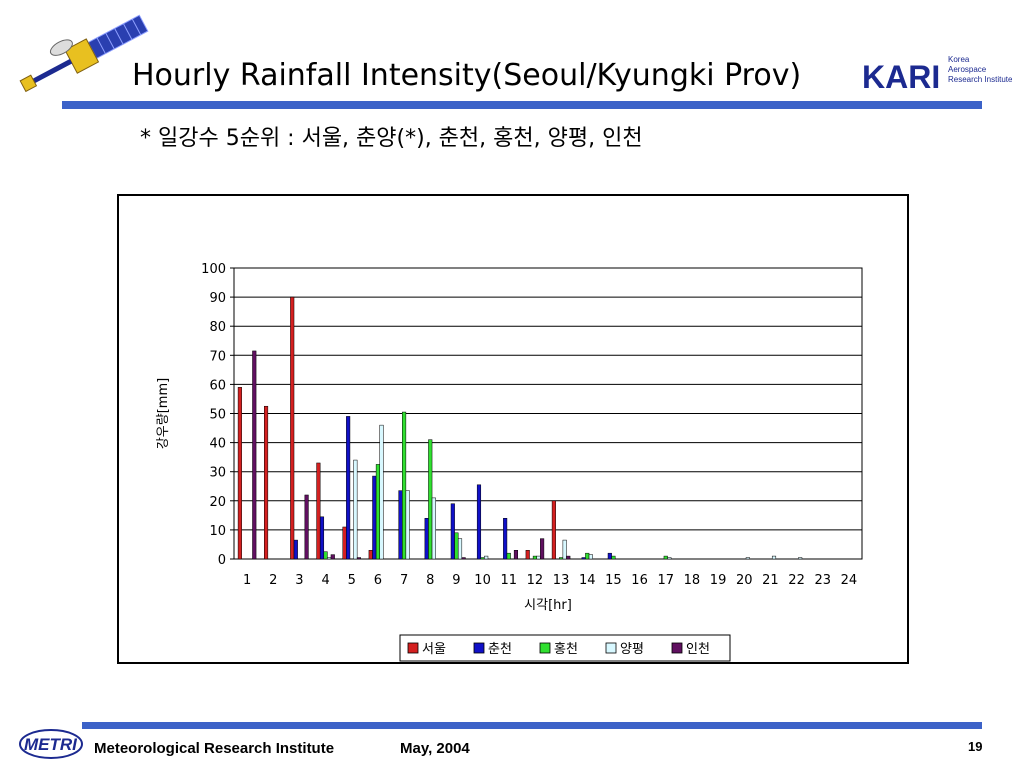 Image resolution: width=1024 pixels, height=768 pixels. I want to click on page-number: 19, so click(975, 746).